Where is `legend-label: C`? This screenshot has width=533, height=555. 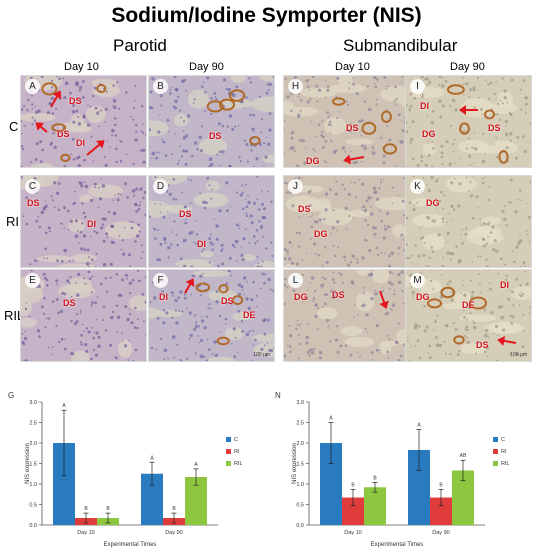
legend-label: C is located at coordinates (503, 440).